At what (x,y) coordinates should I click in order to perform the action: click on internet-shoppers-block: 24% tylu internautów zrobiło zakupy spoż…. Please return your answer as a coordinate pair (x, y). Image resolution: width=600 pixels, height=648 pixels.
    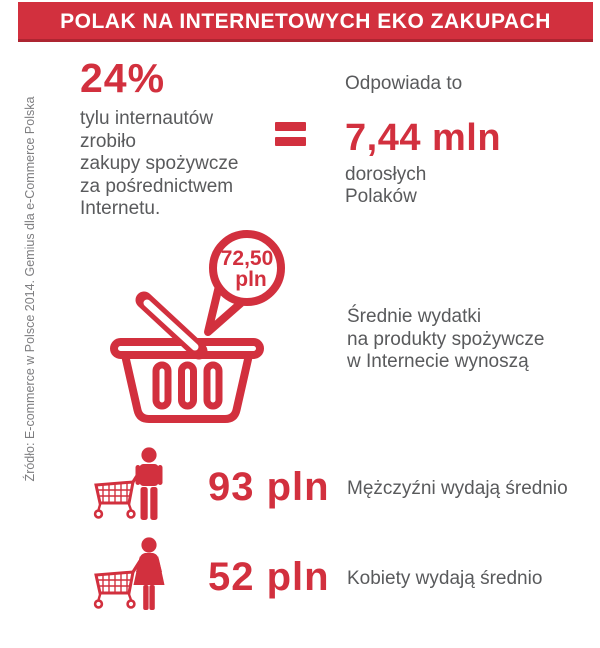
    Looking at the image, I should click on (159, 139).